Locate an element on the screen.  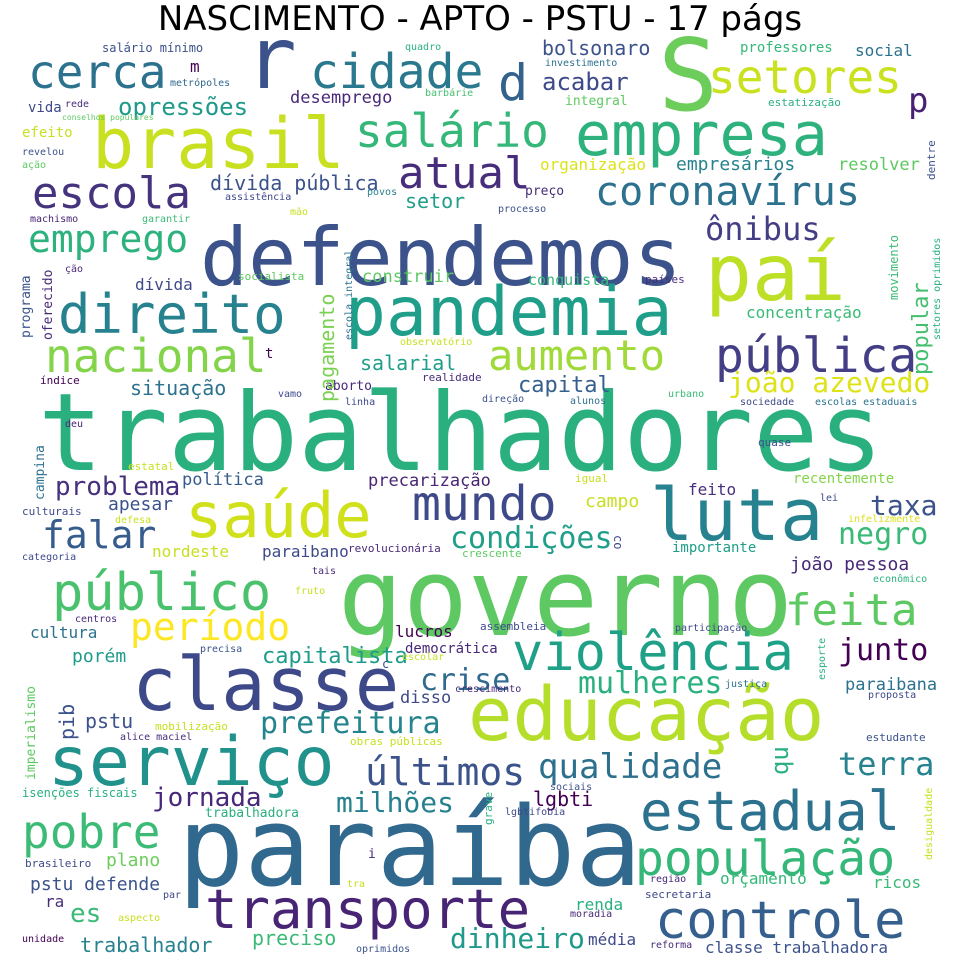
word-escola: escola is located at coordinates (111, 193).